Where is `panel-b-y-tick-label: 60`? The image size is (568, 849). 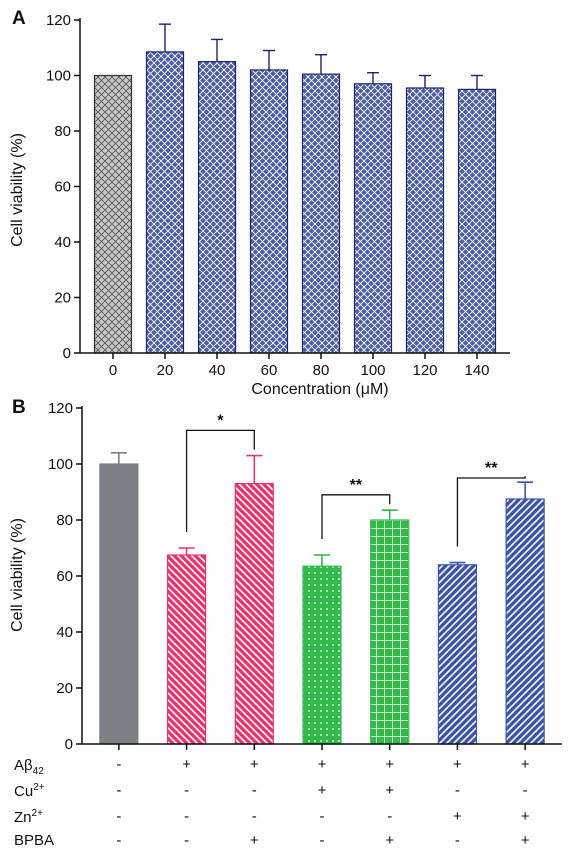 panel-b-y-tick-label: 60 is located at coordinates (64, 576).